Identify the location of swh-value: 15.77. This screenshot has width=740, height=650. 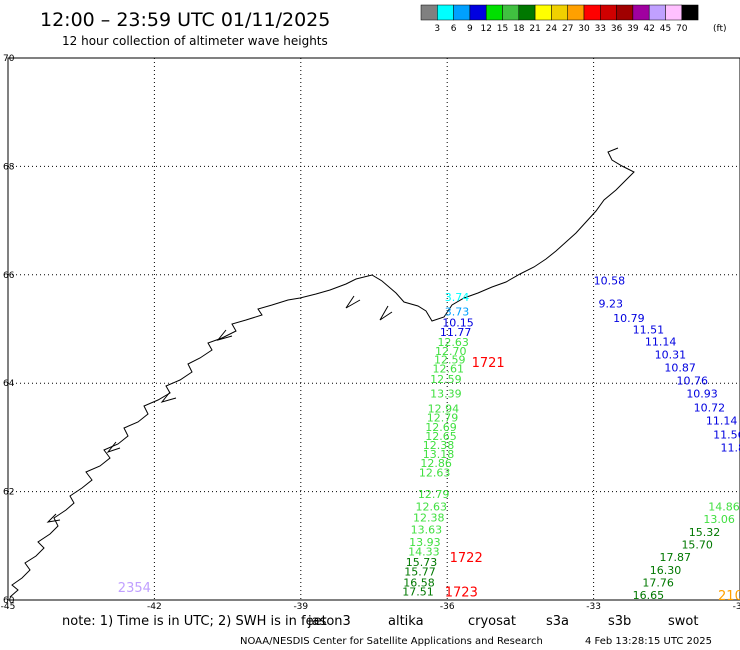
(420, 572).